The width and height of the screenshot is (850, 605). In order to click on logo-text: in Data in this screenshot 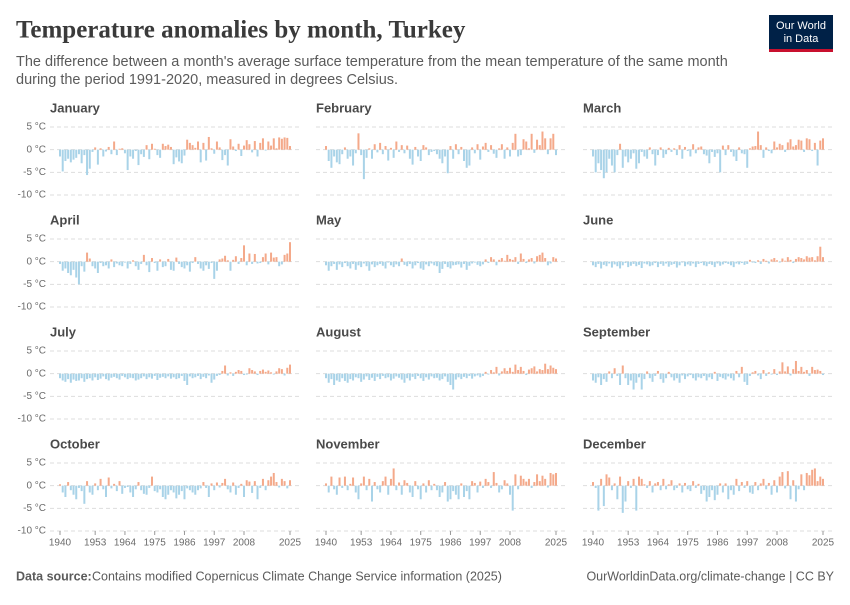, I will do `click(802, 39)`.